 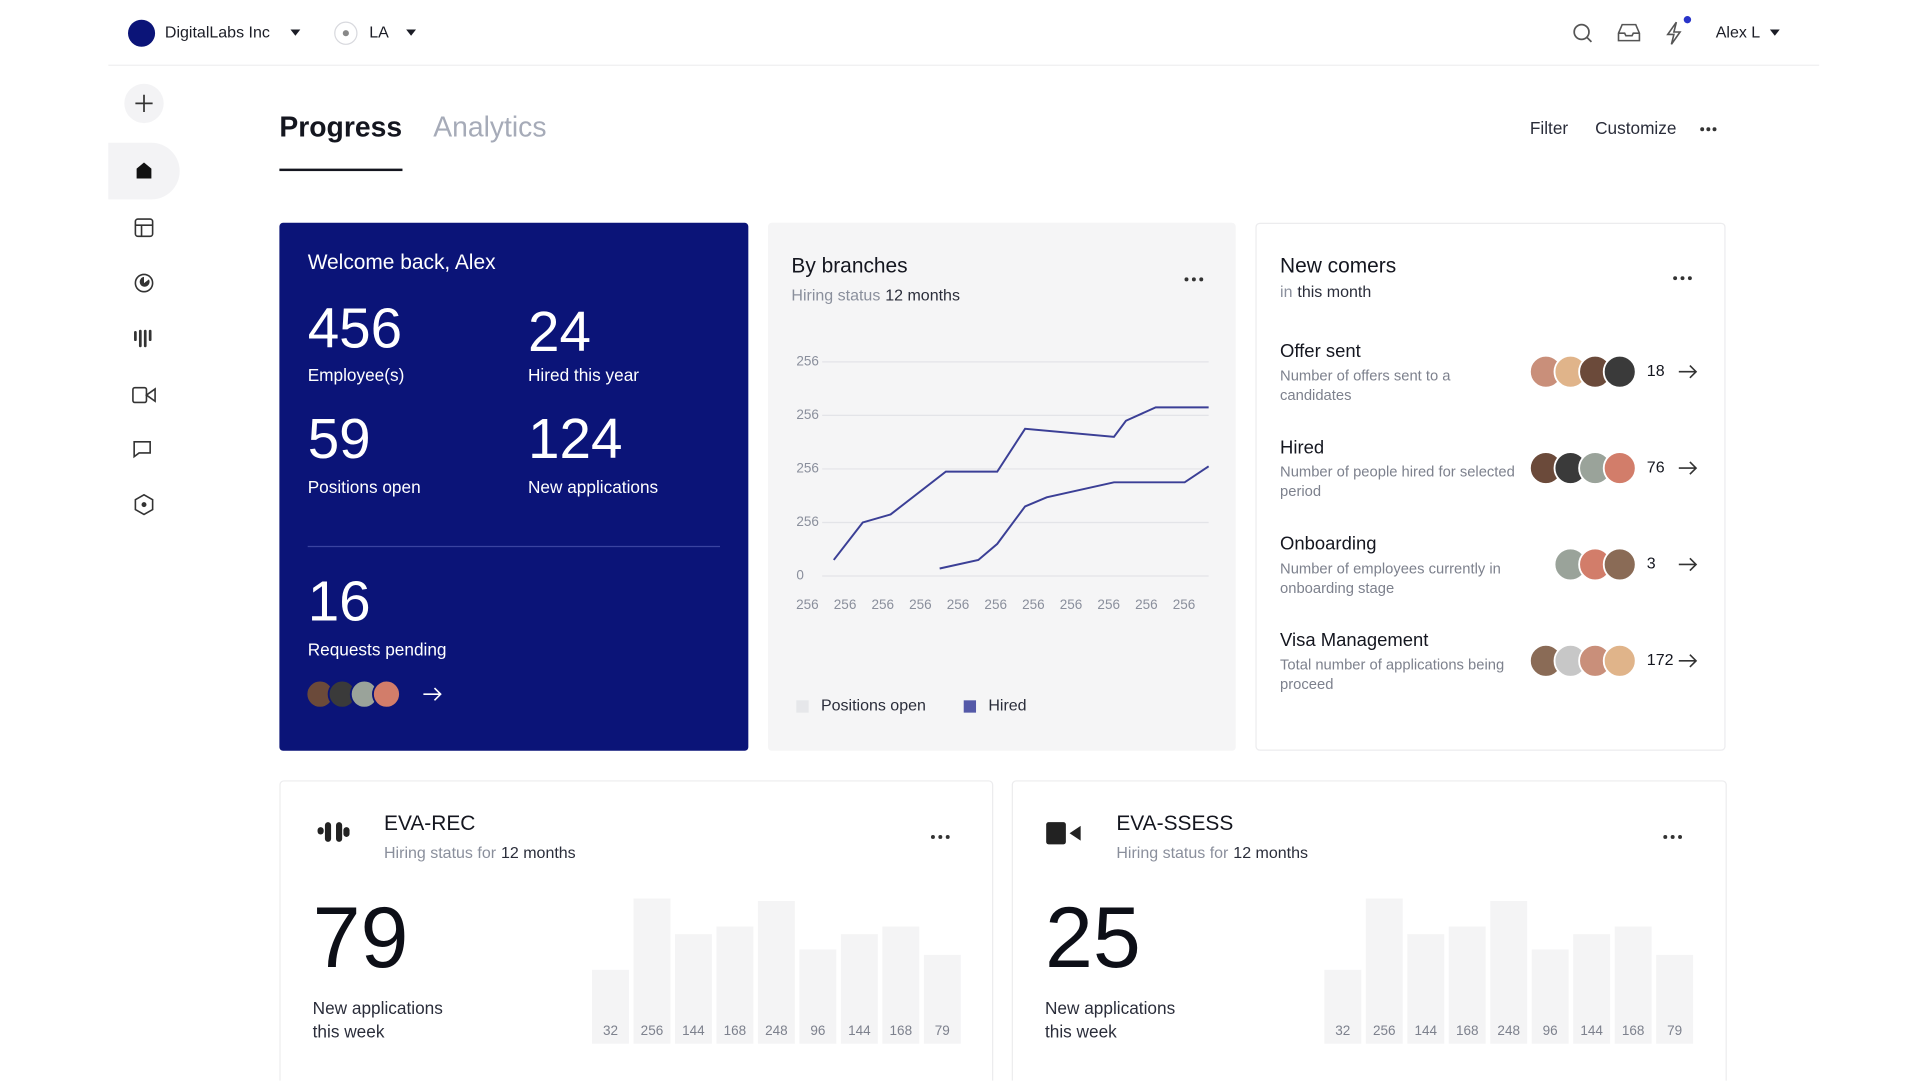 I want to click on newcomers-card, so click(x=1490, y=486).